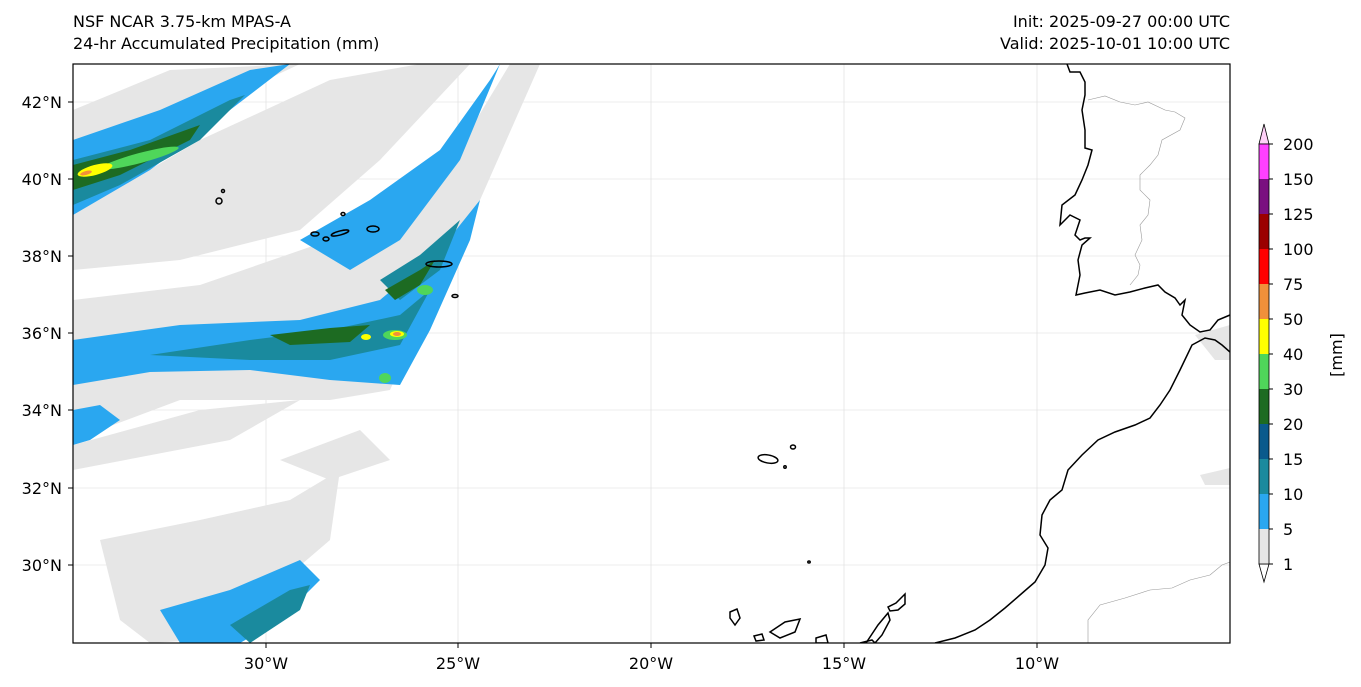 The height and width of the screenshot is (687, 1361). What do you see at coordinates (42, 102) in the screenshot?
I see `lat-label-42n: 42°N` at bounding box center [42, 102].